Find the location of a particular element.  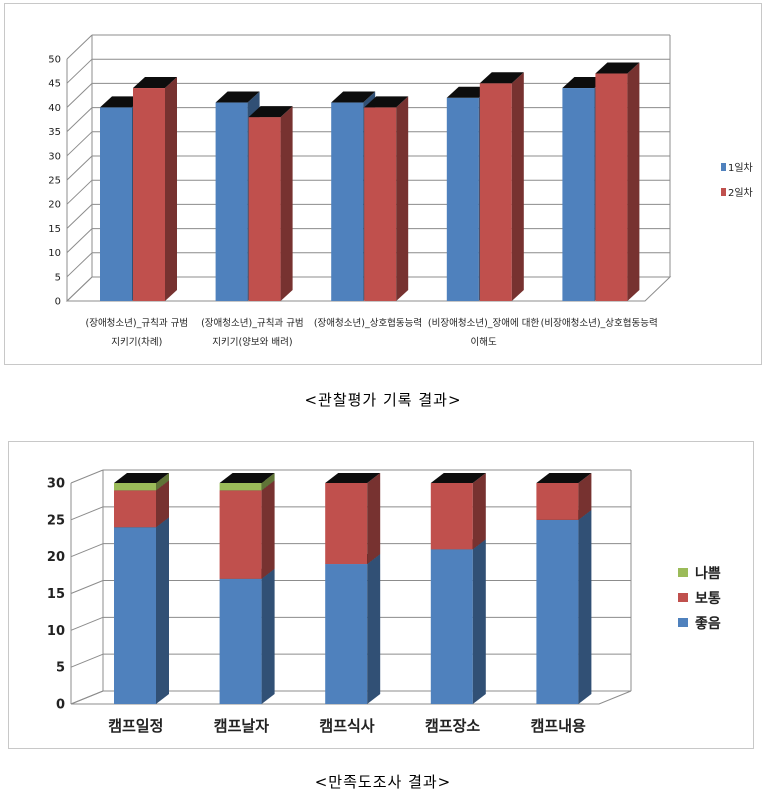

bar-1-3-side is located at coordinates (374, 629).